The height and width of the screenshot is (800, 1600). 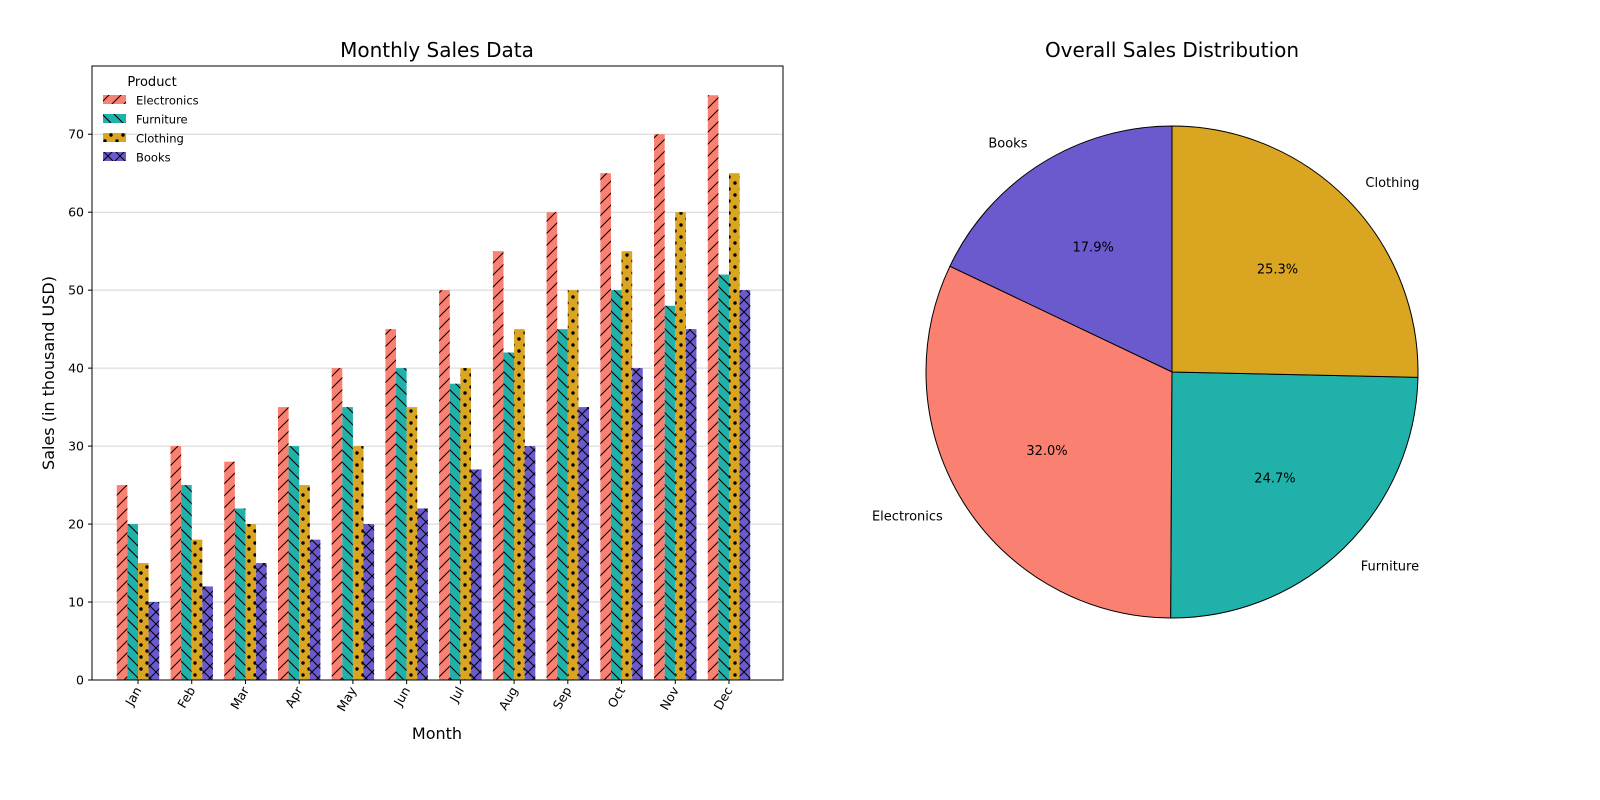 I want to click on legend-item-electronics: Electronics, so click(x=151, y=101).